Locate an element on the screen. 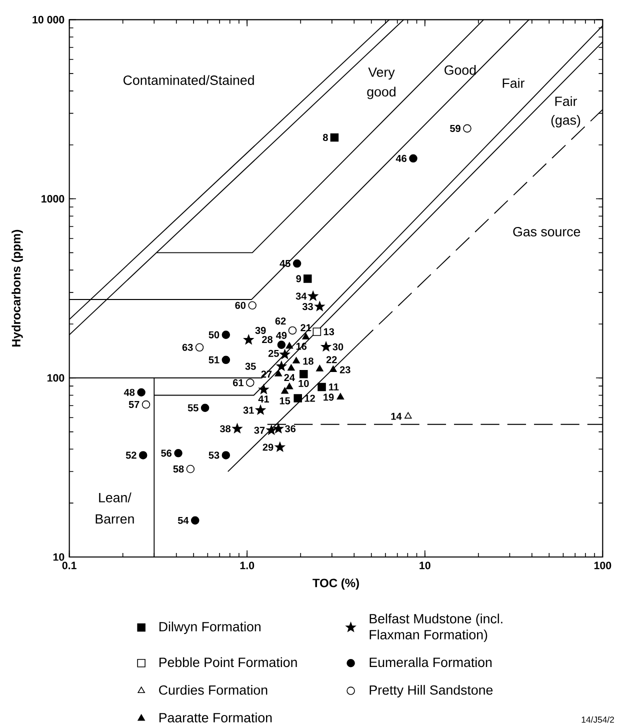 This screenshot has width=620, height=727. annotation: 52 is located at coordinates (131, 455).